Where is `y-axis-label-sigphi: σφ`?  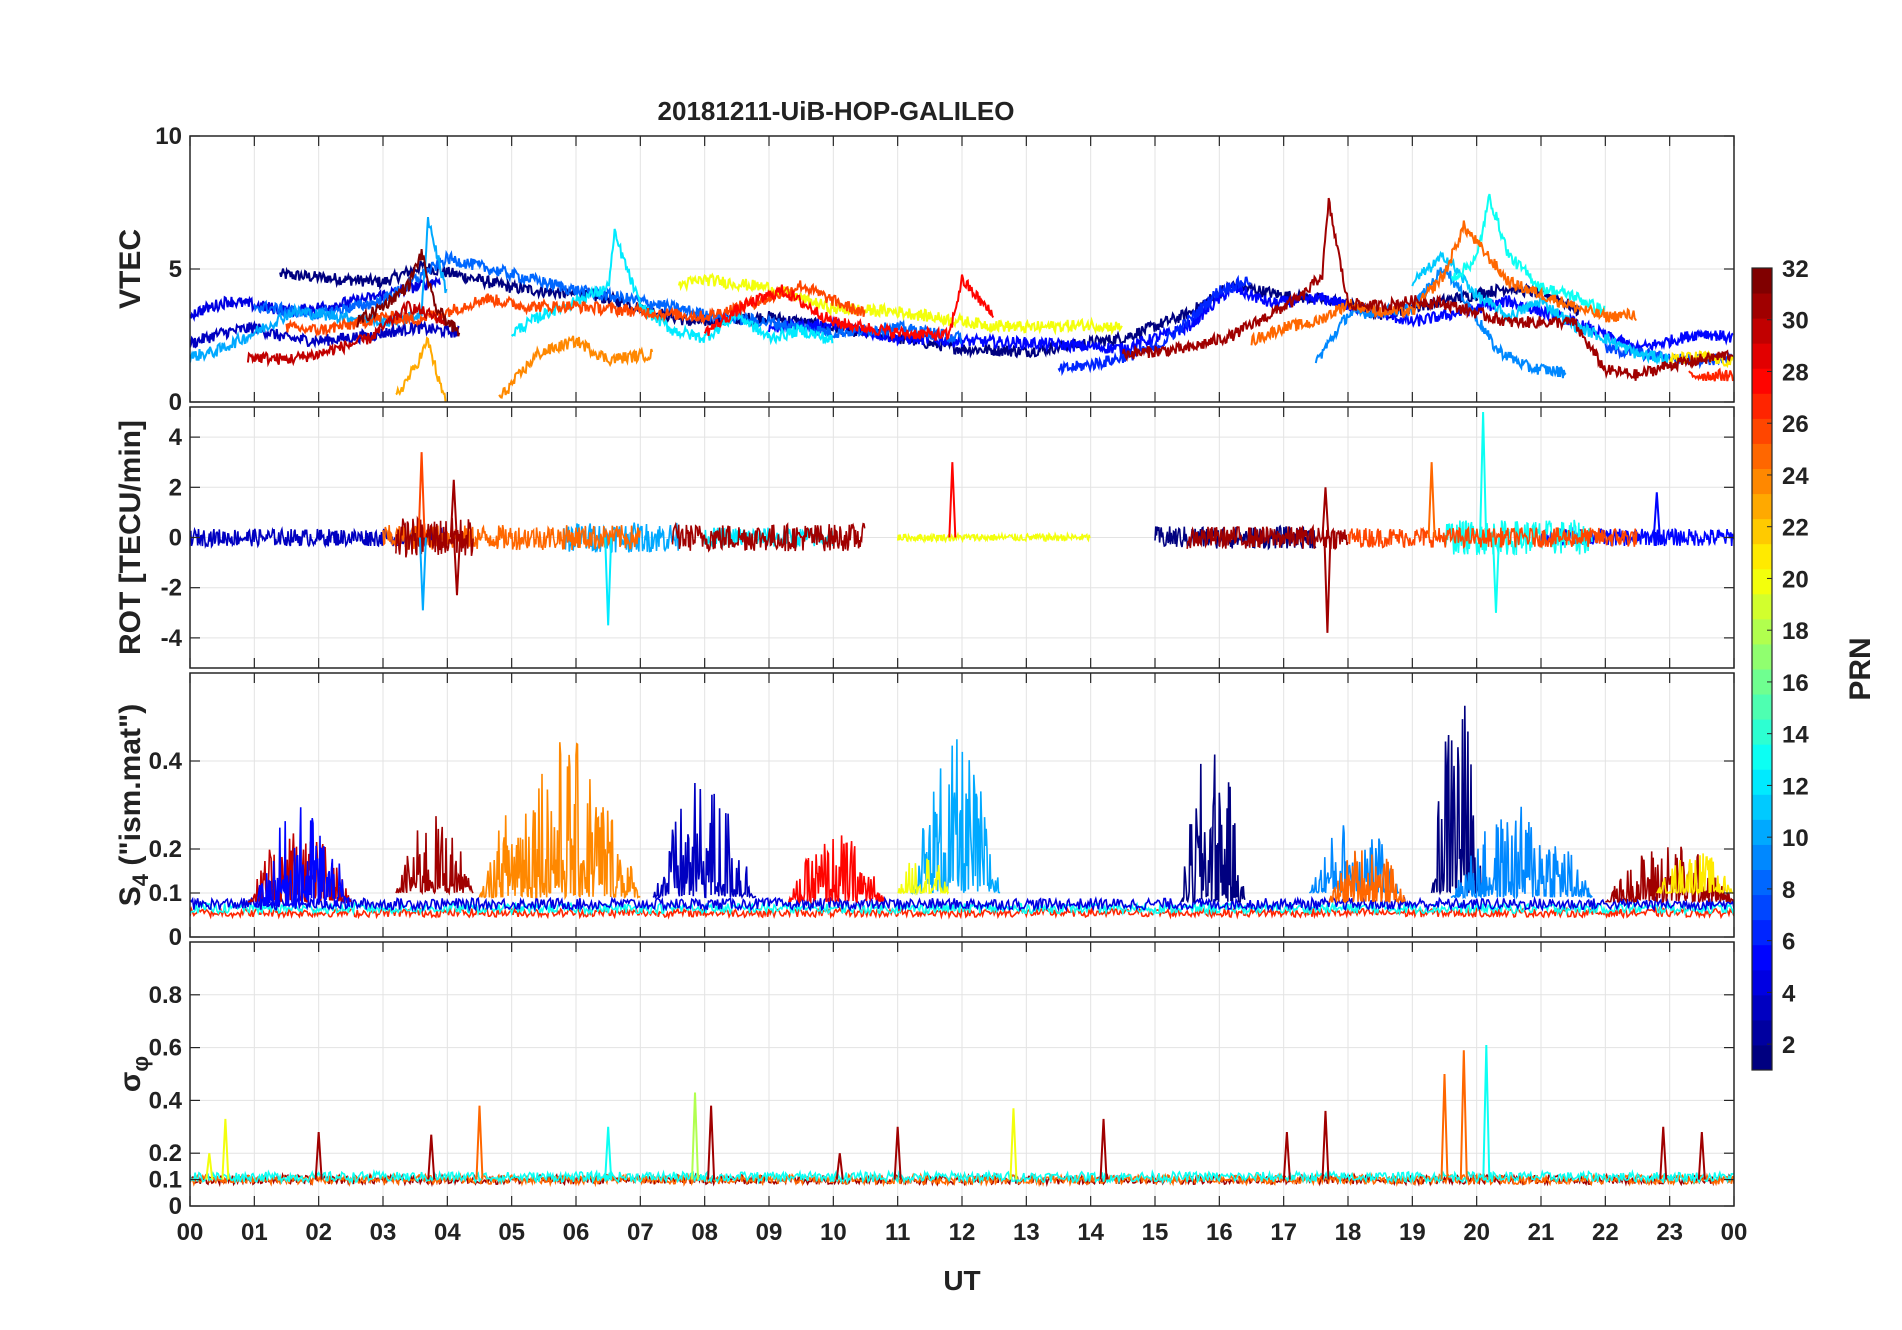 y-axis-label-sigphi: σφ is located at coordinates (133, 1074).